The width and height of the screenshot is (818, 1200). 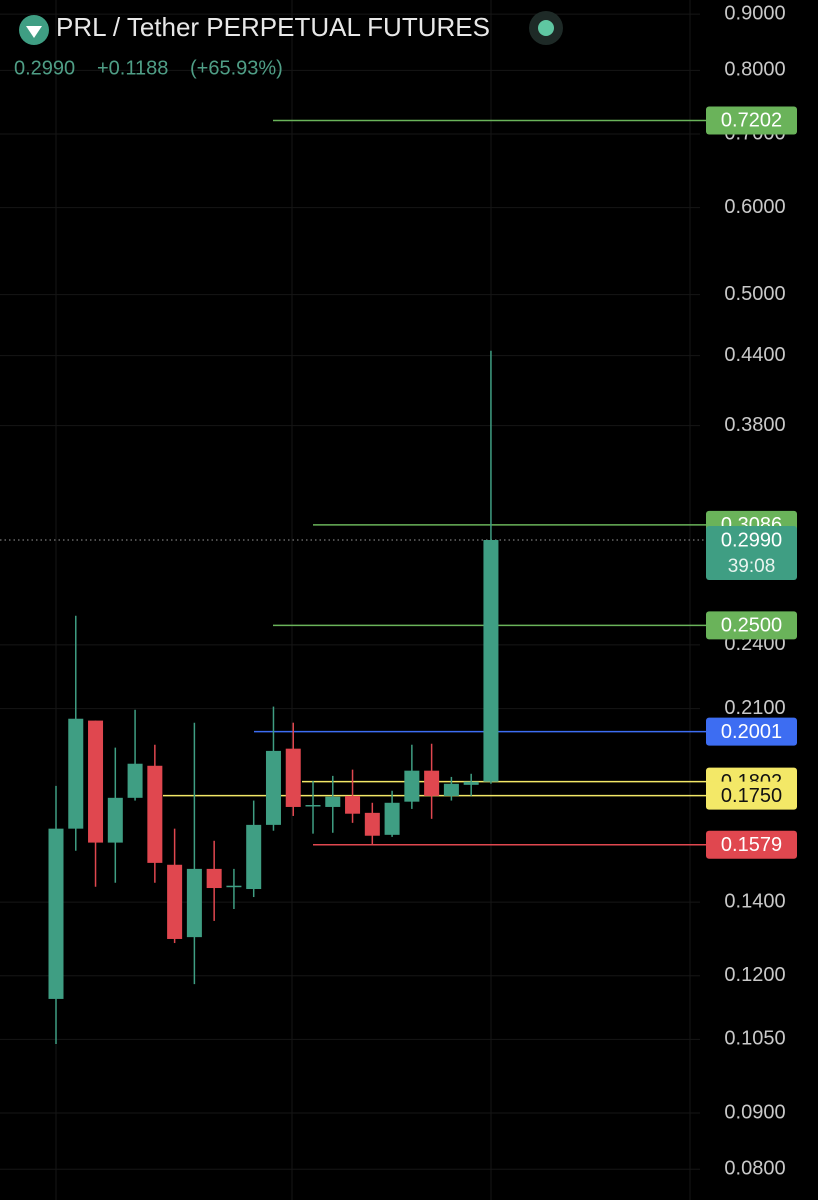 I want to click on y-tick-label: 0.0900, so click(x=754, y=1112).